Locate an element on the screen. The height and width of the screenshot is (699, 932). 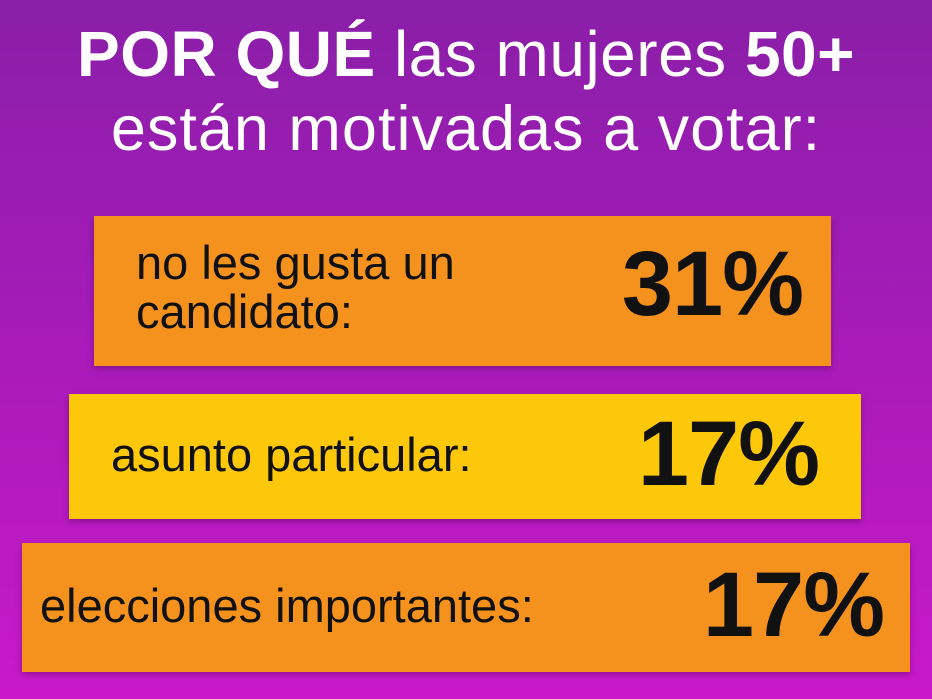
title-women: las mujeres is located at coordinates (560, 54).